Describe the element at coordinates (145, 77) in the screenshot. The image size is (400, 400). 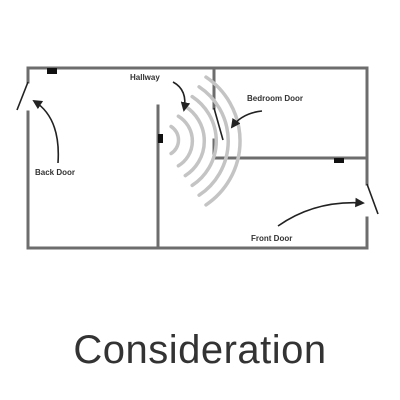
I see `hallway-label: Hallway` at that location.